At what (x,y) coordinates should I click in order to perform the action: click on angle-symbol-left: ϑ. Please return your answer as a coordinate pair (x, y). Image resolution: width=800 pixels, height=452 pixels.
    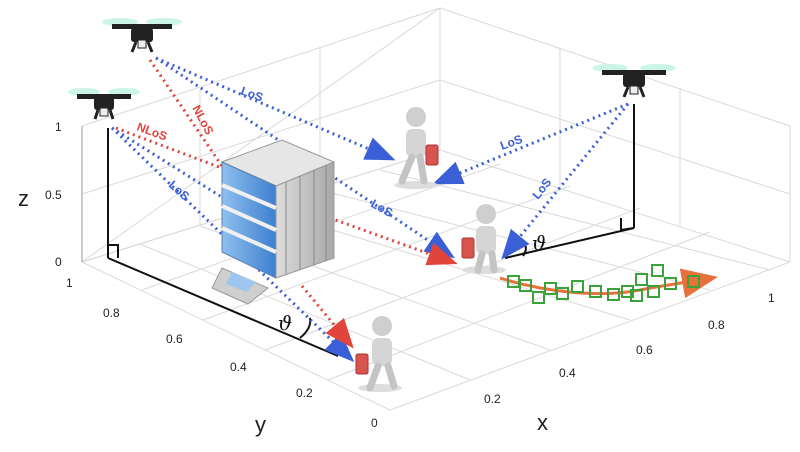
    Looking at the image, I should click on (285, 323).